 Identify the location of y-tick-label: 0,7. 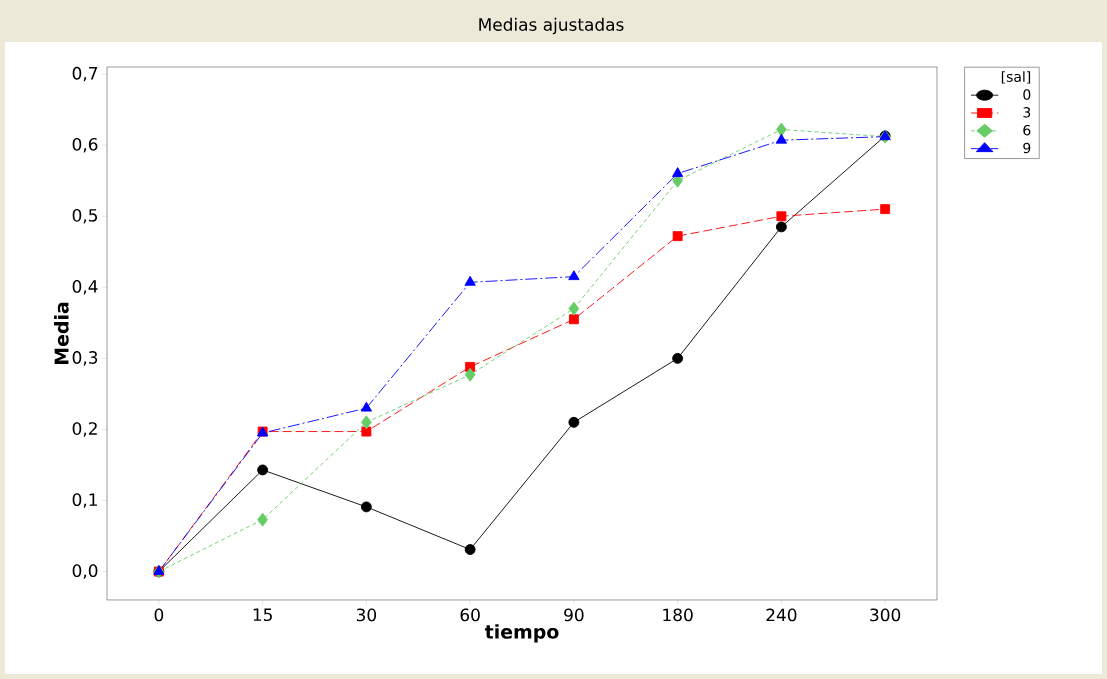
(85, 74).